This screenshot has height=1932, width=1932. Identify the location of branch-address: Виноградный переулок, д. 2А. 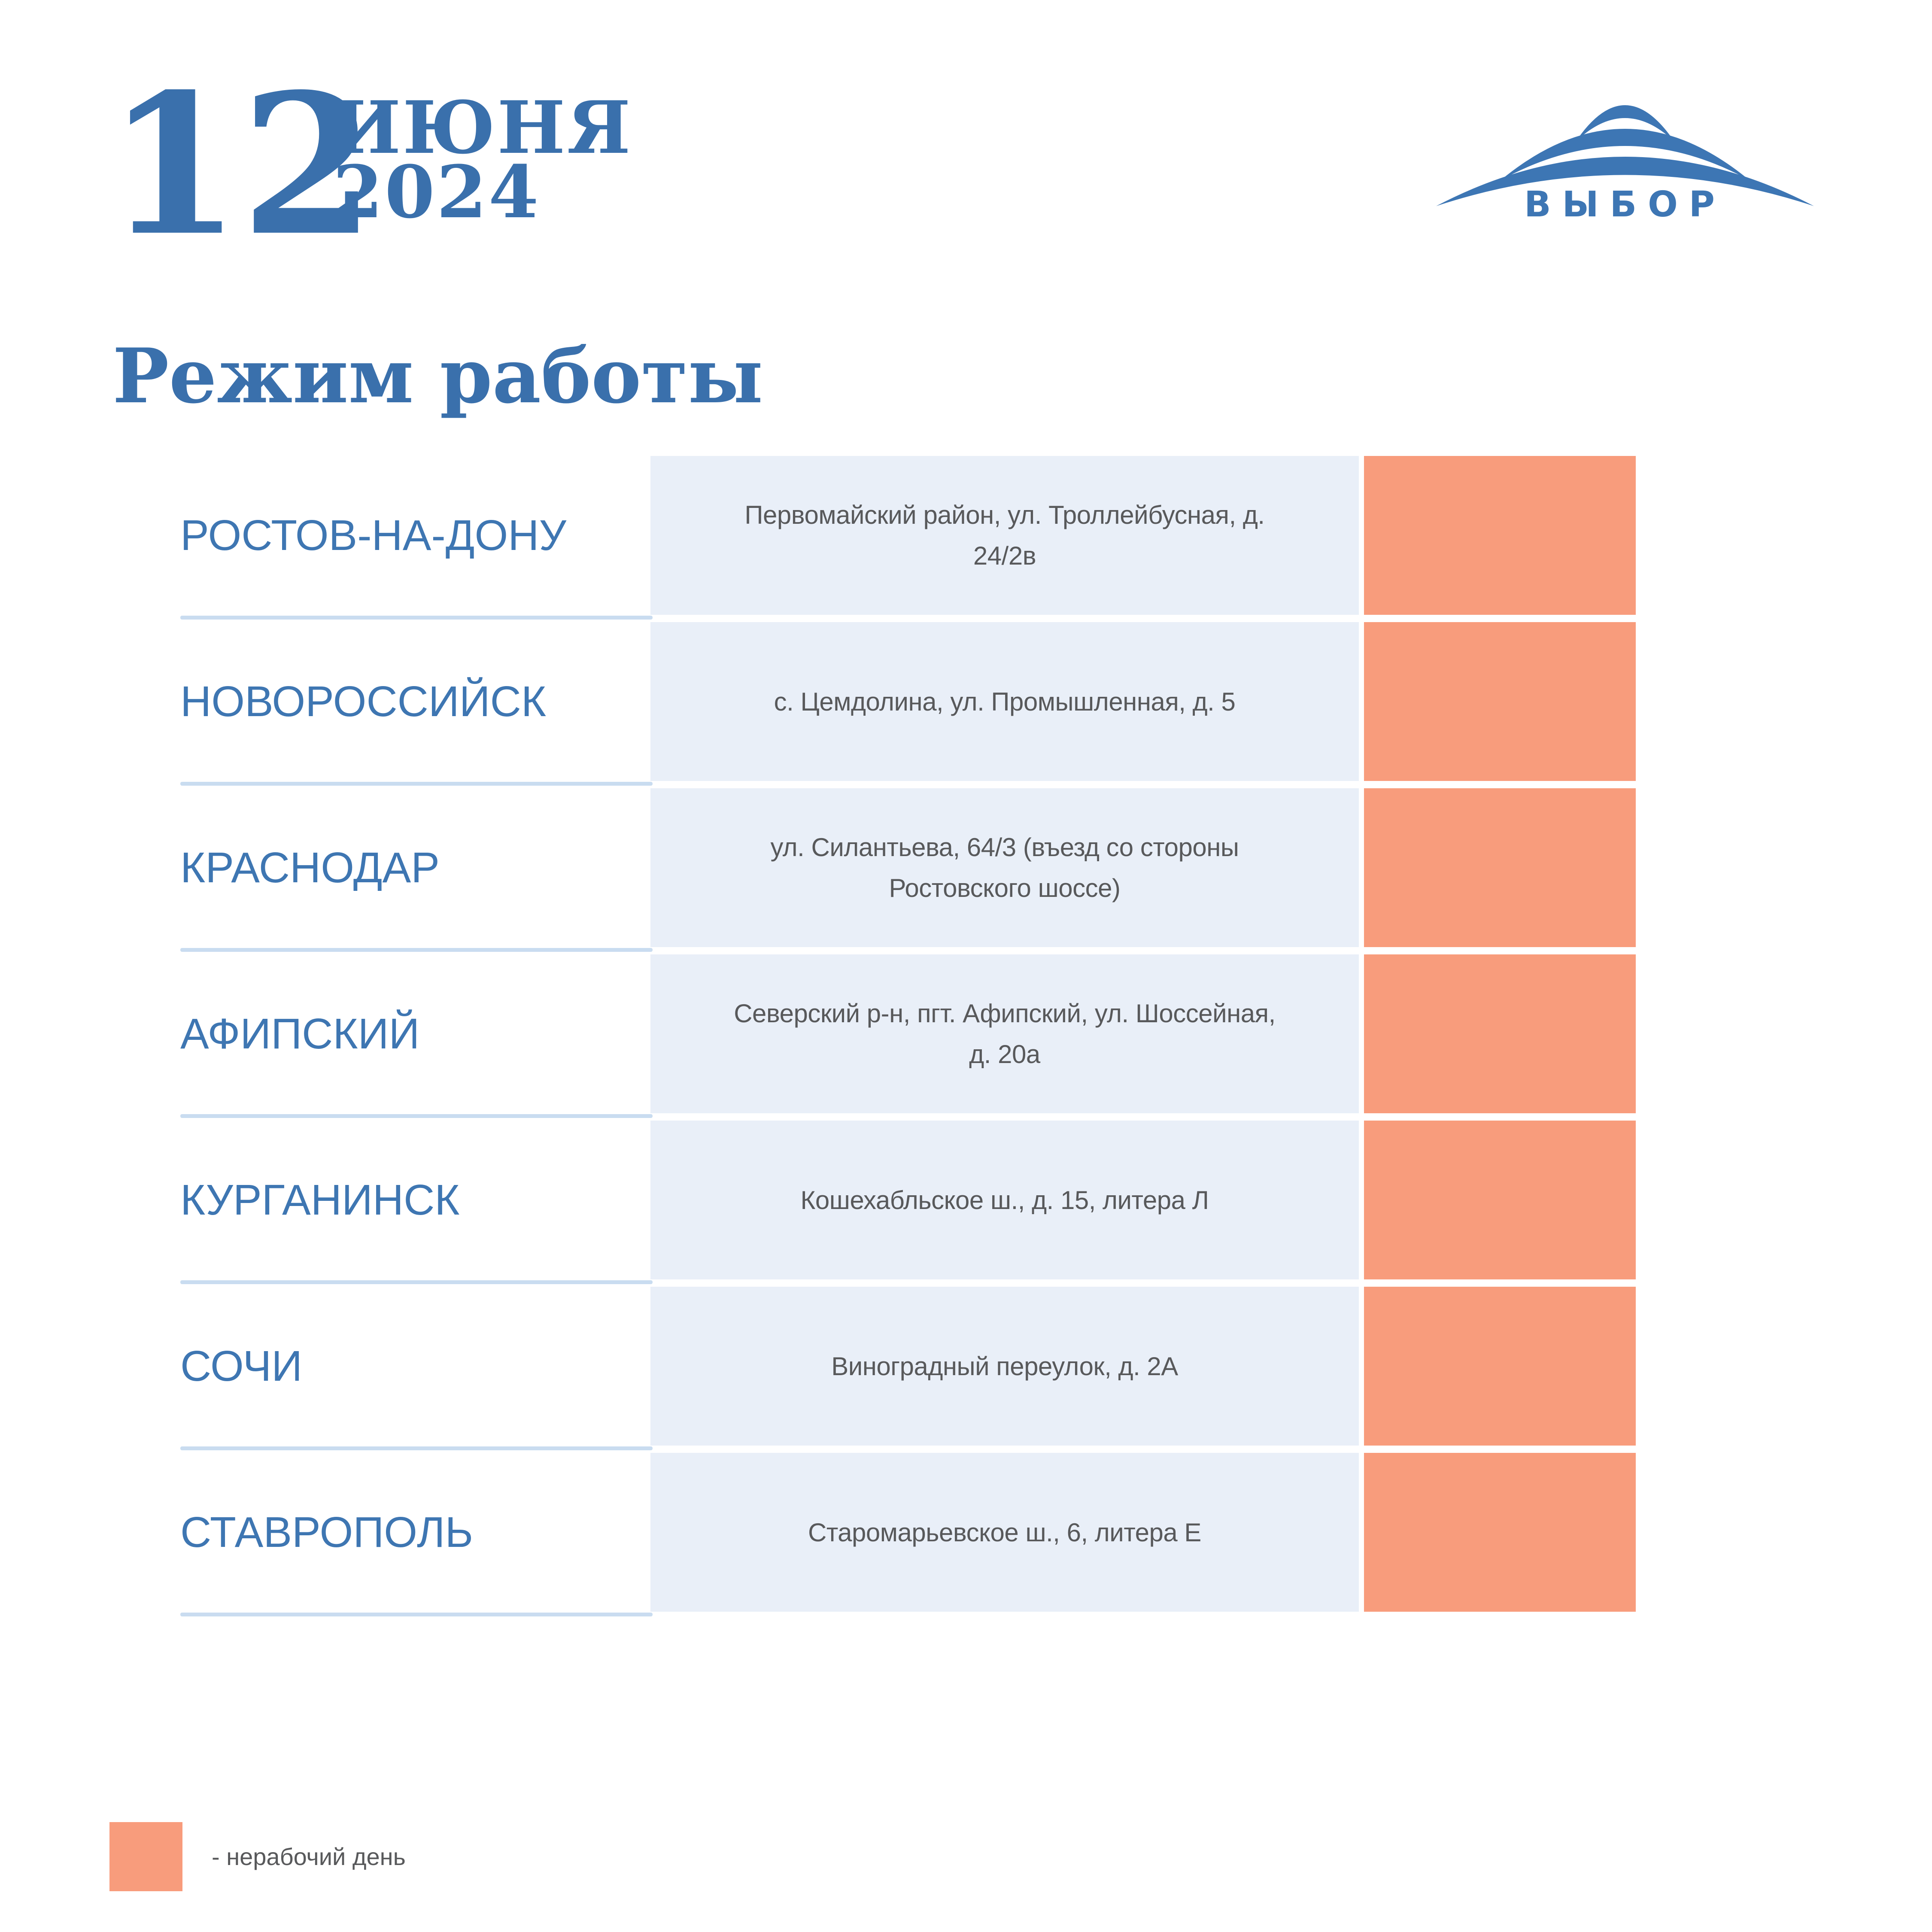
(1005, 1367).